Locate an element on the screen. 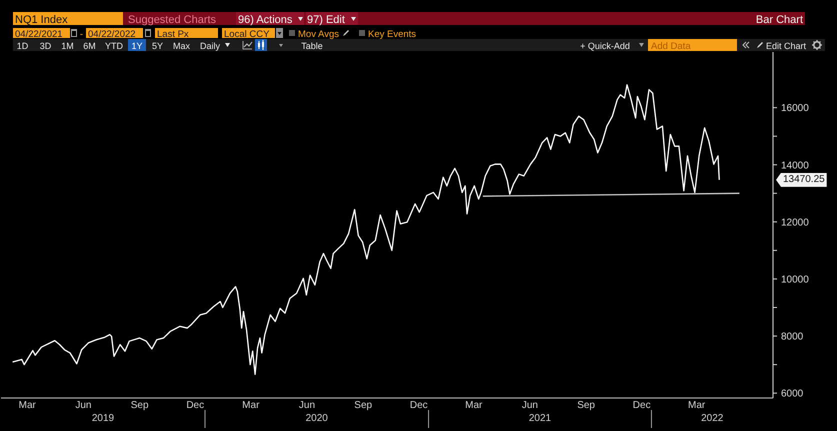  text: Suggested Charts is located at coordinates (172, 20).